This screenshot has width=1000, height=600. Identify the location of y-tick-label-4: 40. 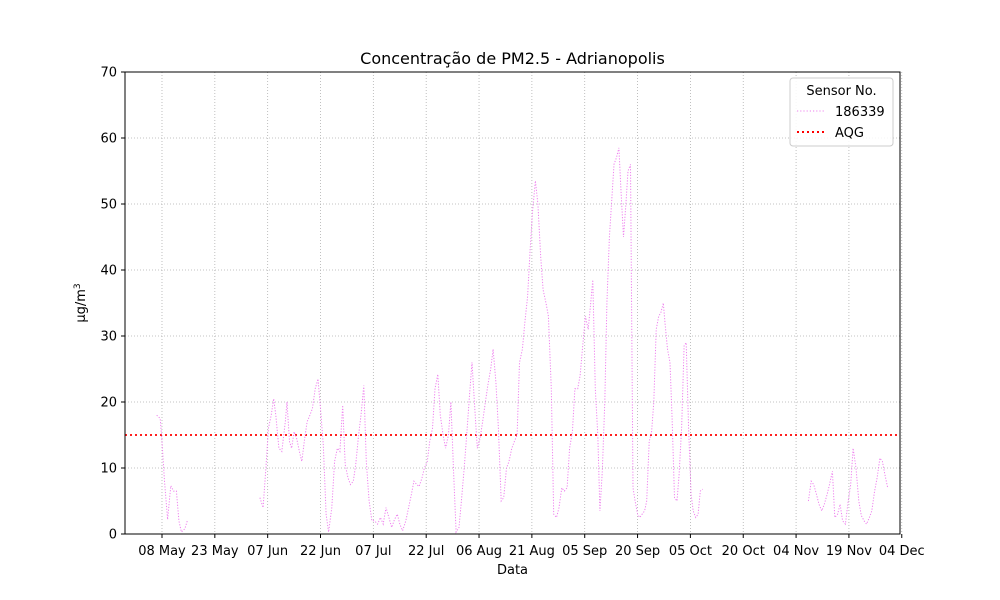
(108, 271).